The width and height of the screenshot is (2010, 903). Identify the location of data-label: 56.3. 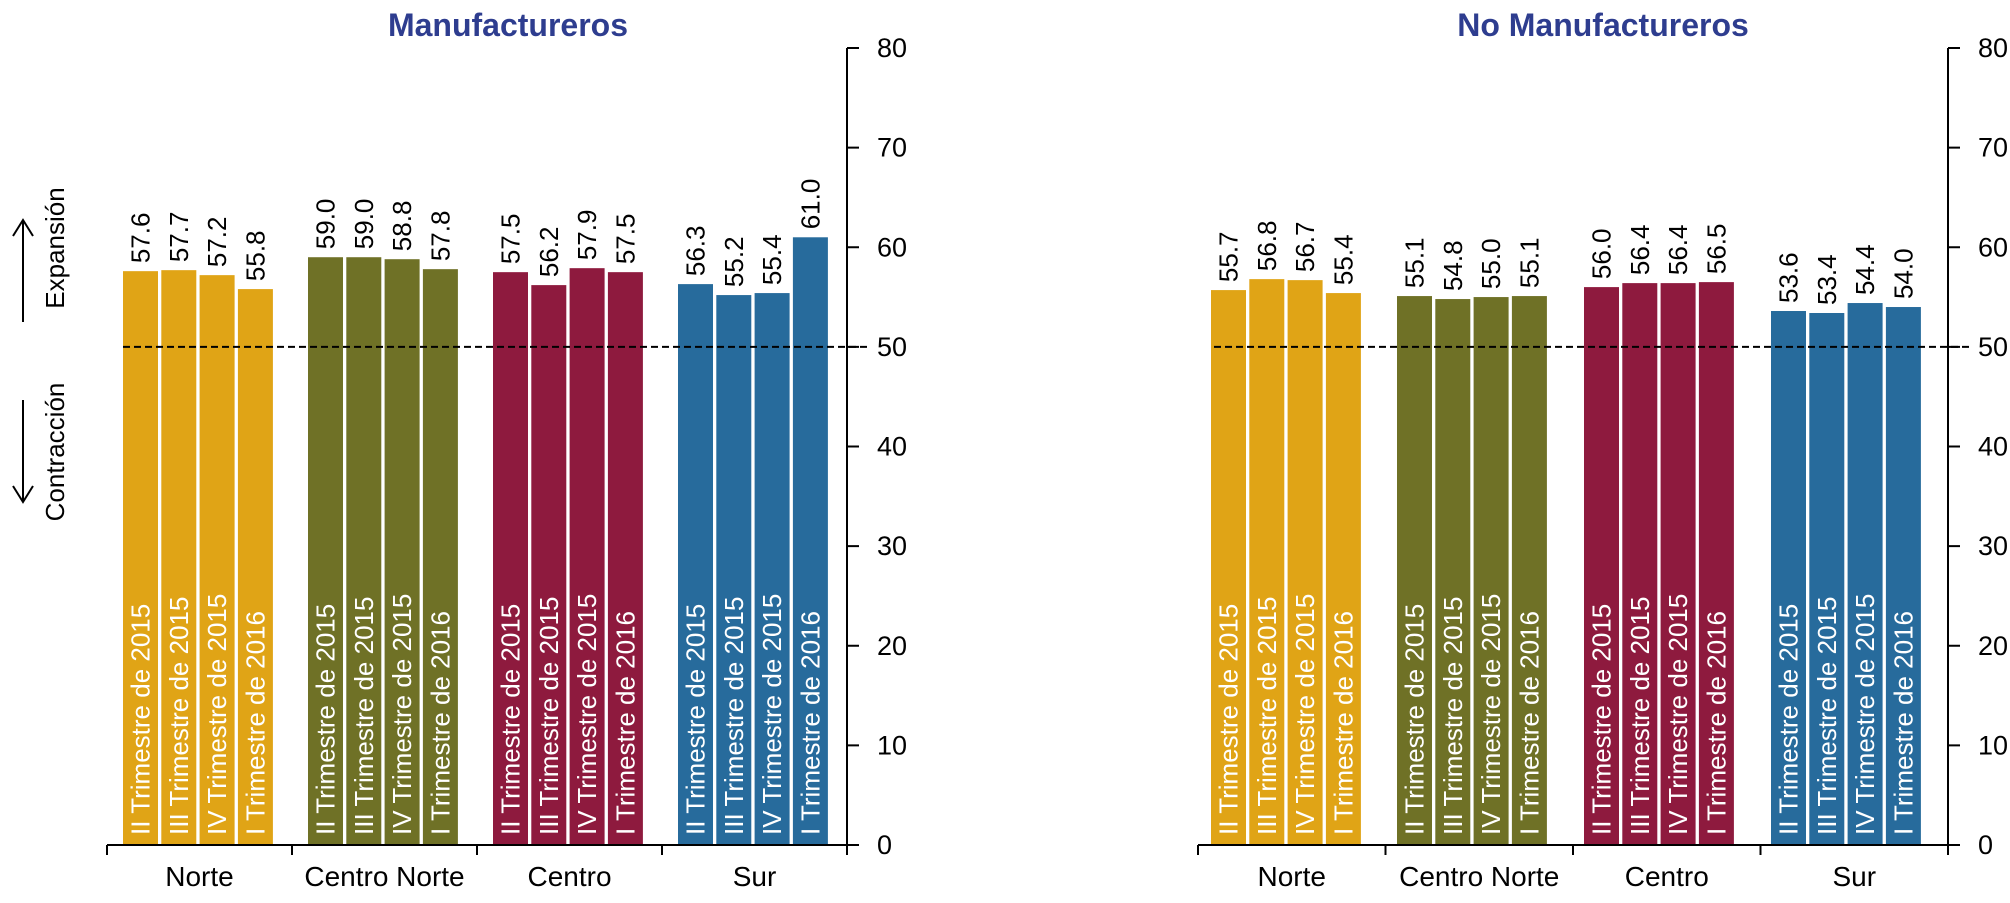
(696, 251).